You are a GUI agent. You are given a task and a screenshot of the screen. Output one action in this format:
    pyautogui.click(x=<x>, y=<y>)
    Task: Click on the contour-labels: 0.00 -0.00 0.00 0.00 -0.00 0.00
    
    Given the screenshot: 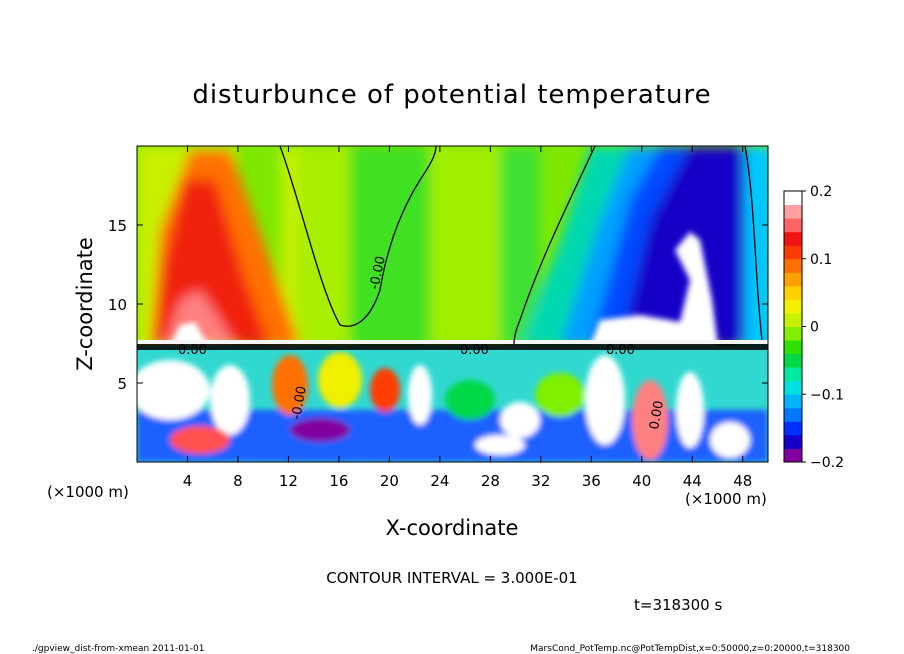 What is the action you would take?
    pyautogui.click(x=422, y=343)
    